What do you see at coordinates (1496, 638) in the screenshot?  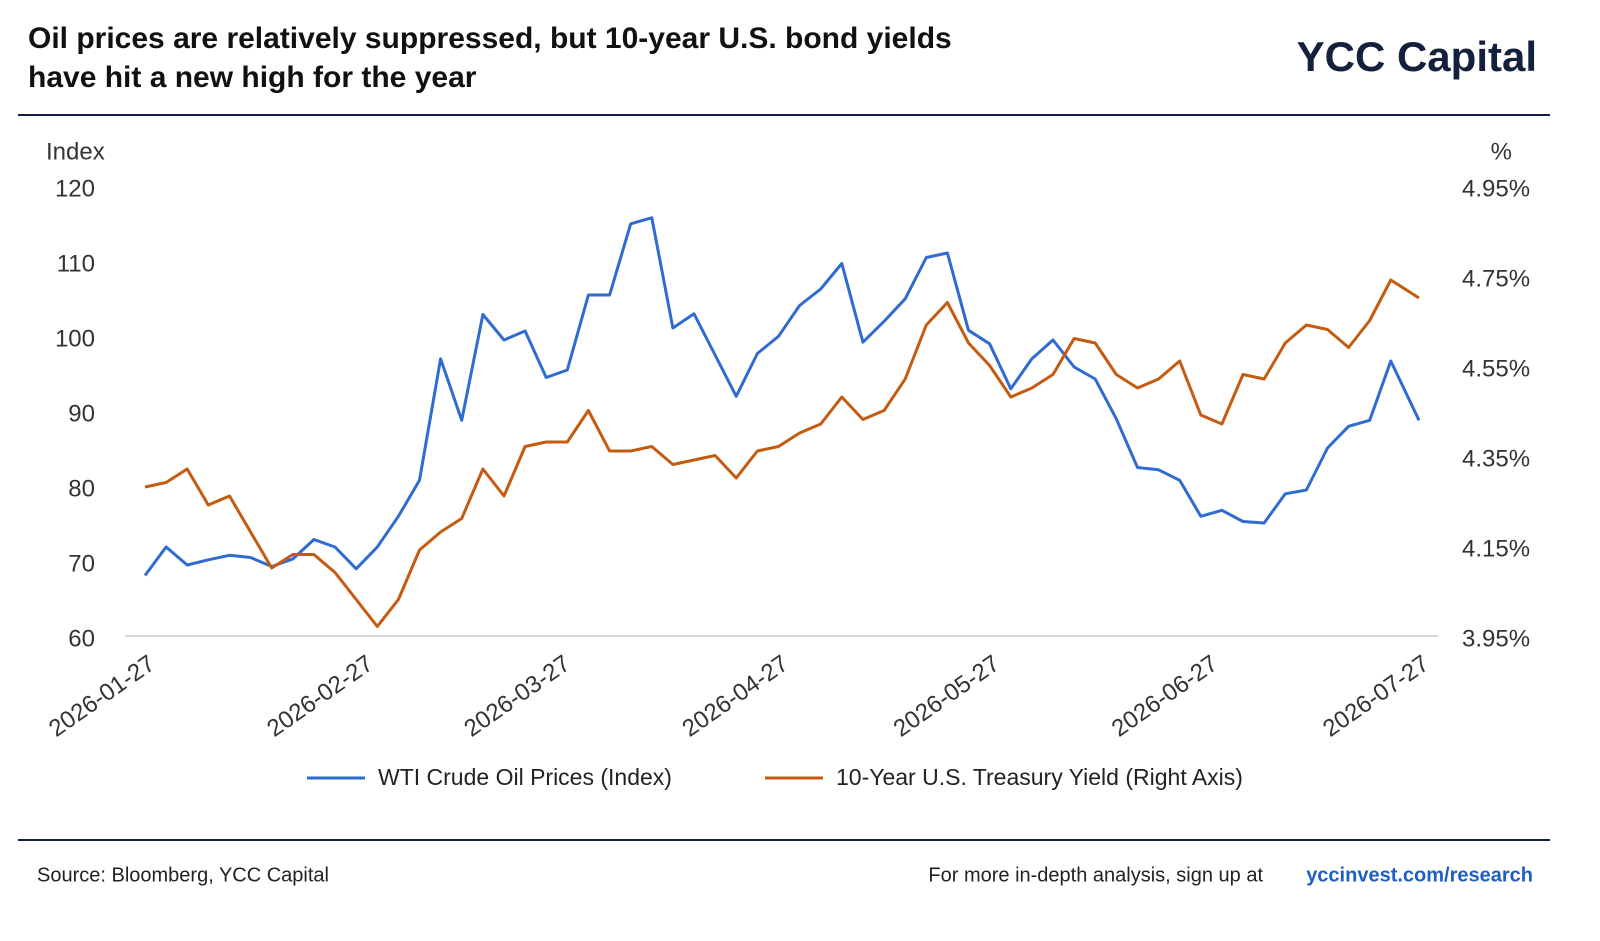 I see `y2-tick-label: 3.95%` at bounding box center [1496, 638].